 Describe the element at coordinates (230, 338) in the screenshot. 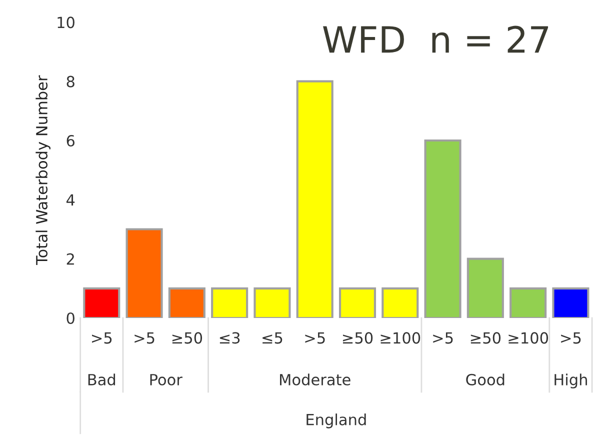

I see `x-tick-label: ≤3` at that location.